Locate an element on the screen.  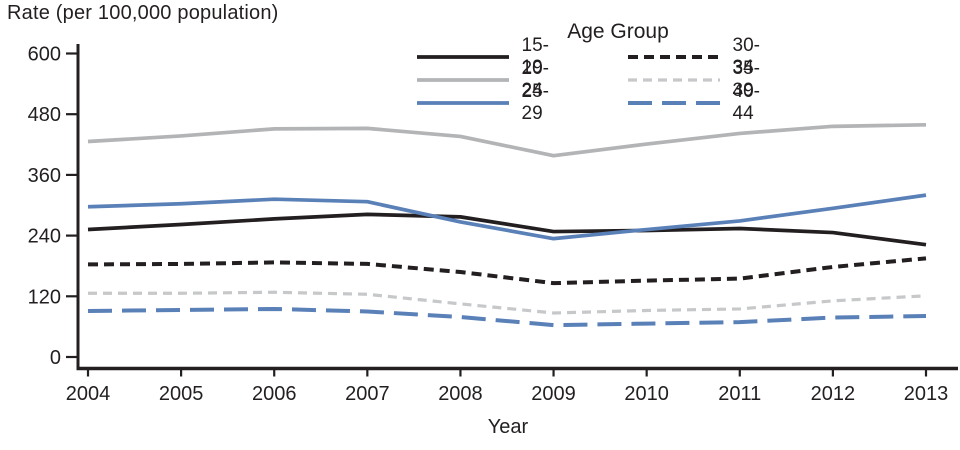
legend-title: Age Group is located at coordinates (618, 31).